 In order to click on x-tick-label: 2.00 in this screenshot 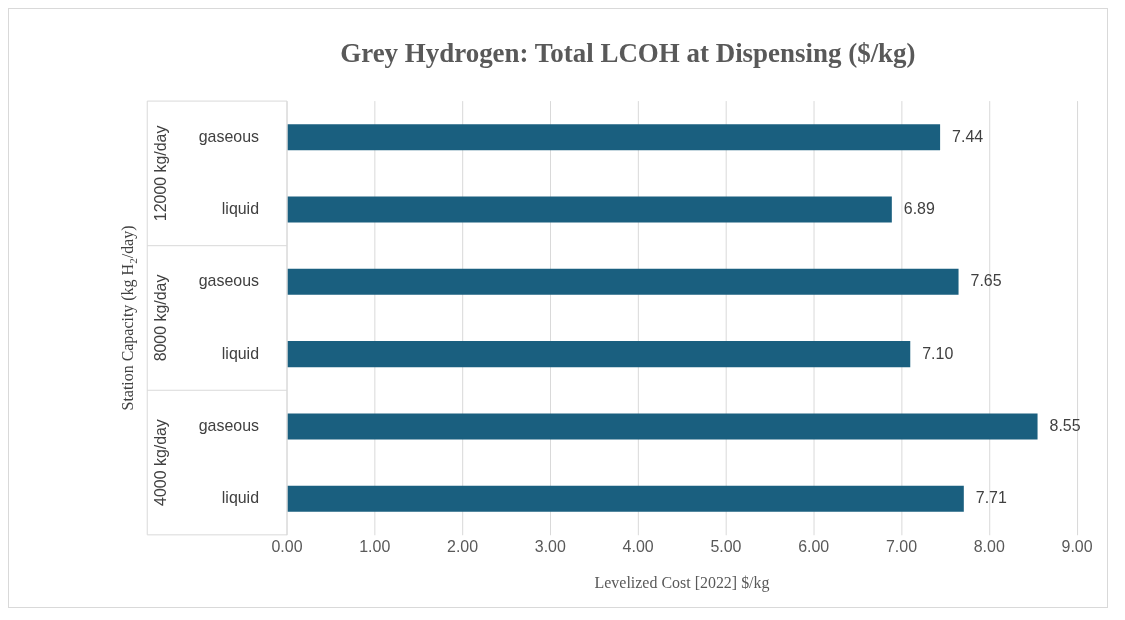, I will do `click(463, 546)`.